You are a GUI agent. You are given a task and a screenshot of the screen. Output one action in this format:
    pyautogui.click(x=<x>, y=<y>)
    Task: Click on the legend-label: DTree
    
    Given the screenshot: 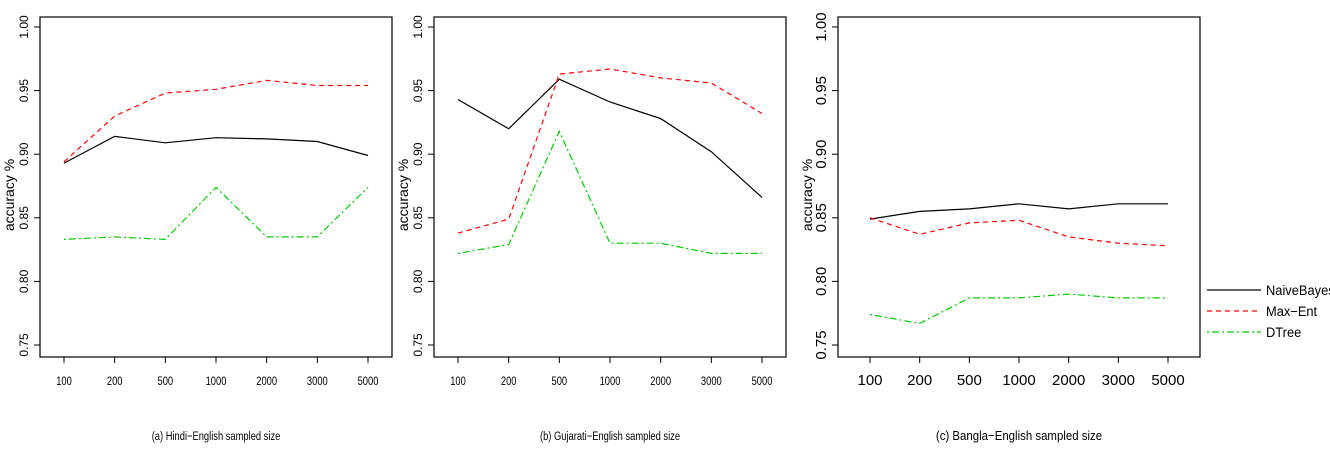 What is the action you would take?
    pyautogui.click(x=1283, y=333)
    